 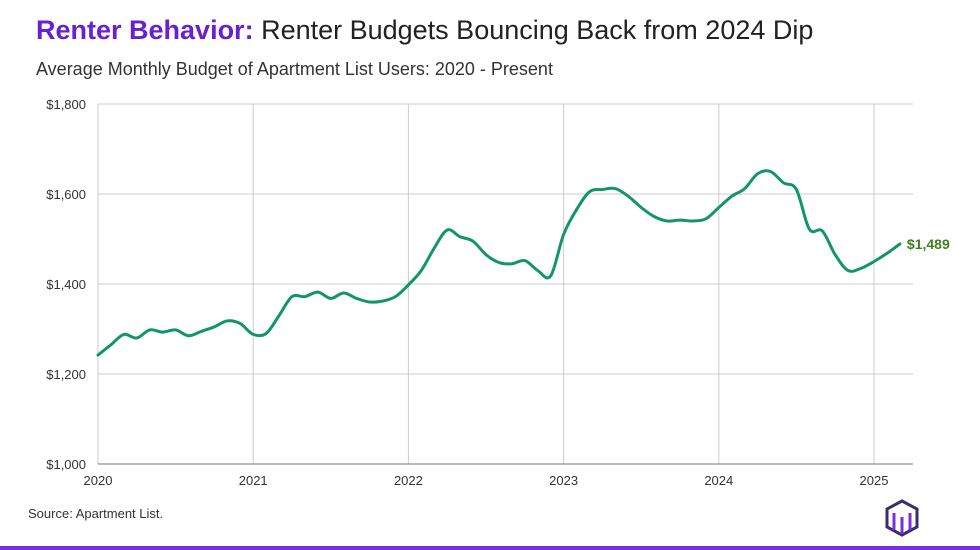 I want to click on y-tick-label: $1,200, so click(x=66, y=374).